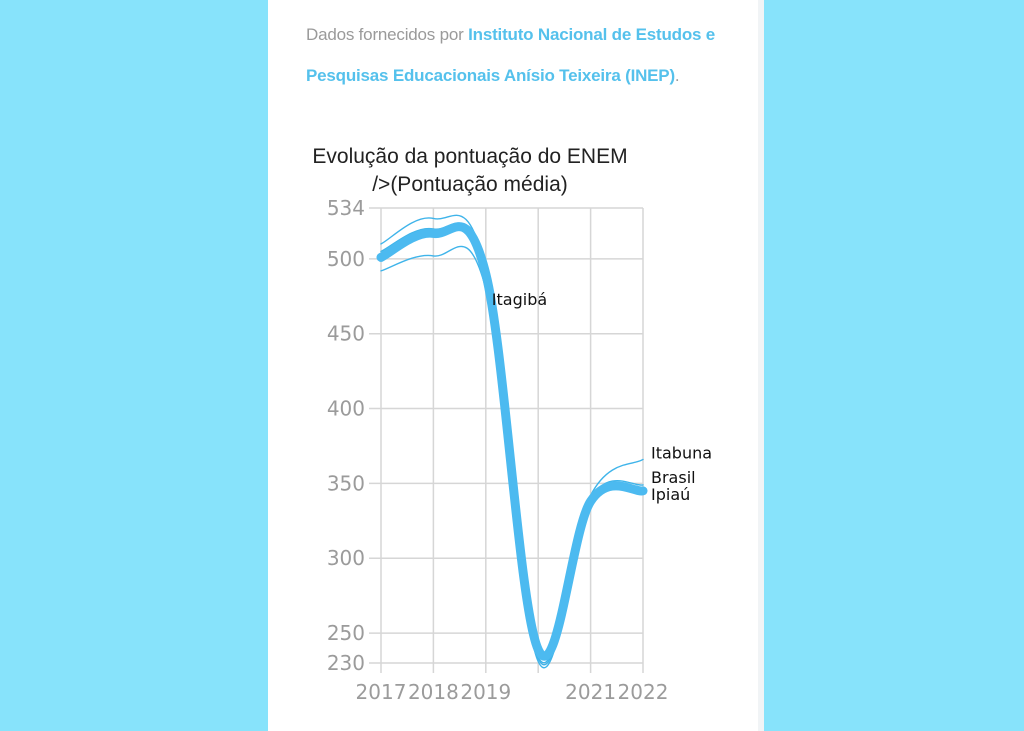  What do you see at coordinates (590, 692) in the screenshot?
I see `x-tick-label: 2021` at bounding box center [590, 692].